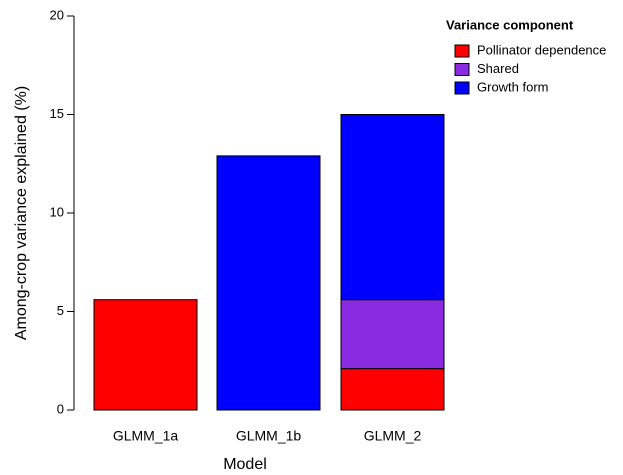 This screenshot has height=475, width=623. What do you see at coordinates (146, 436) in the screenshot?
I see `x-tick-label: GLMM_1a` at bounding box center [146, 436].